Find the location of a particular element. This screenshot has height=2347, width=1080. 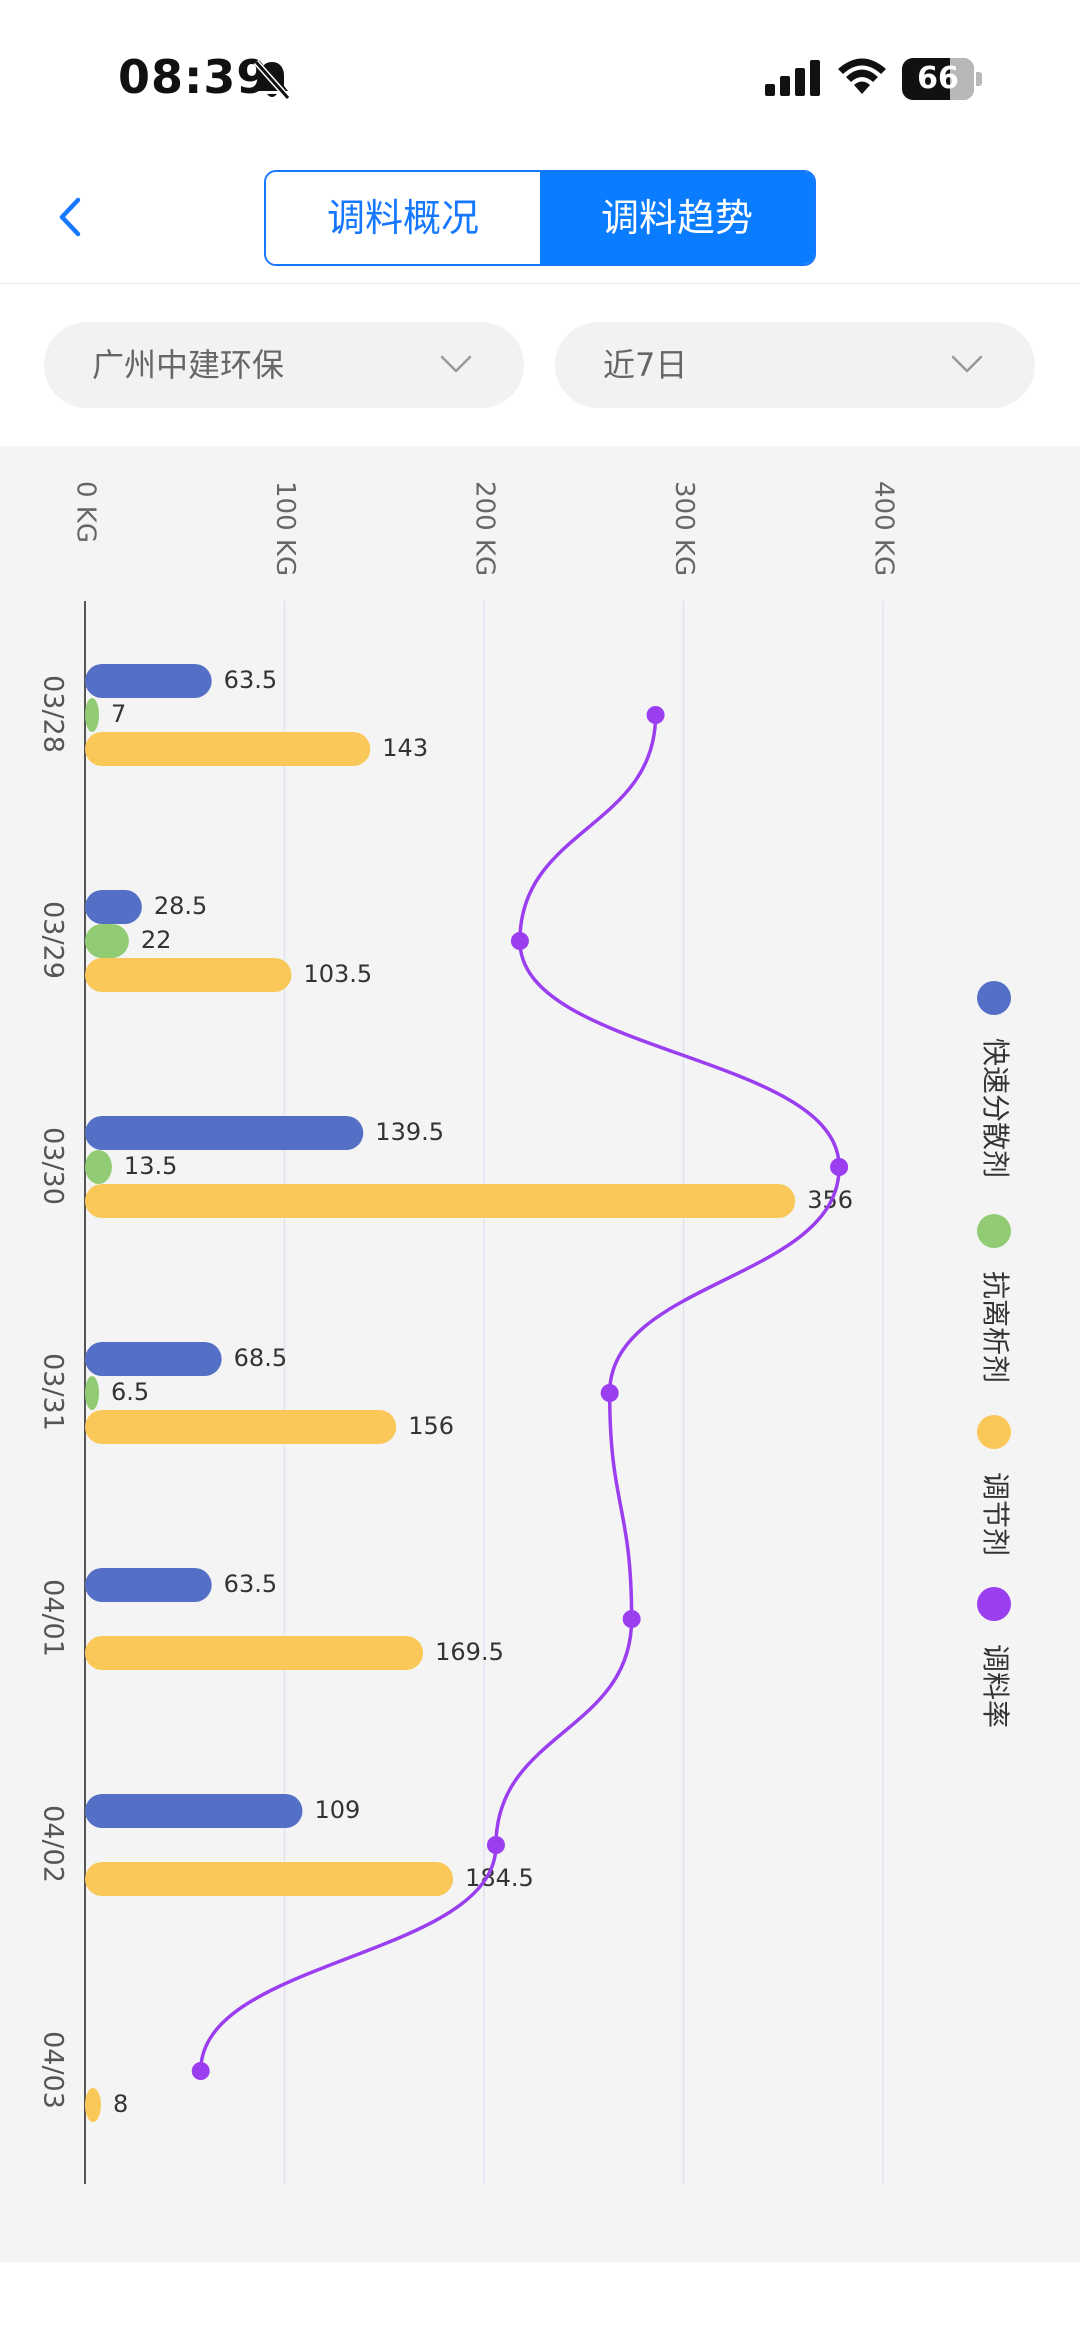

legend-label: 快速分散剂 is located at coordinates (995, 1108).